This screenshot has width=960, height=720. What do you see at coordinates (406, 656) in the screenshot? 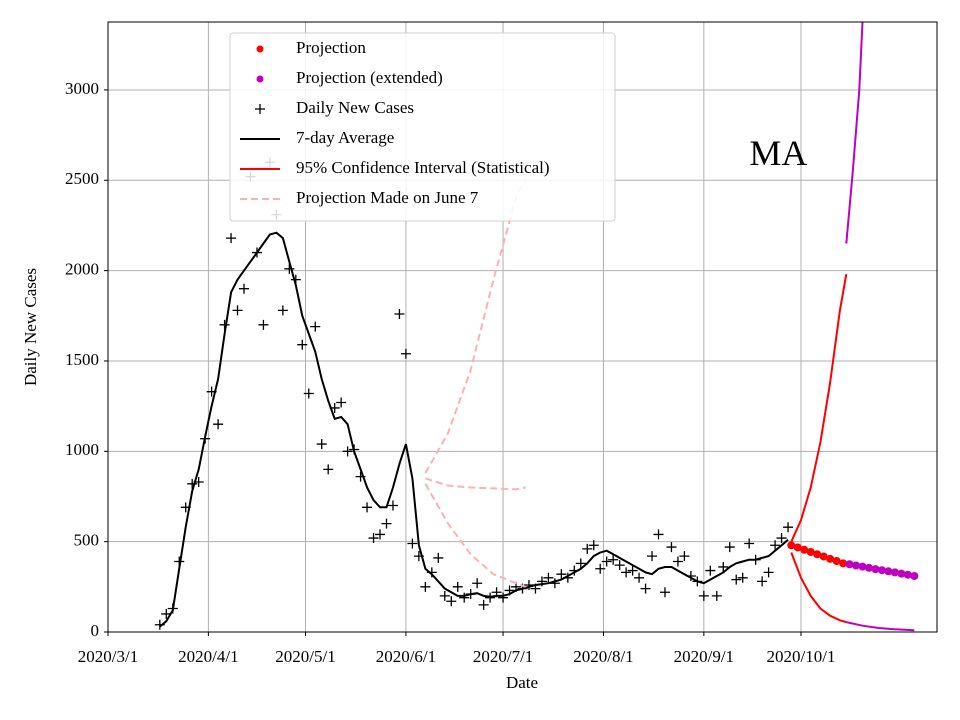
I see `x-tick-label: 2020/6/1` at bounding box center [406, 656].